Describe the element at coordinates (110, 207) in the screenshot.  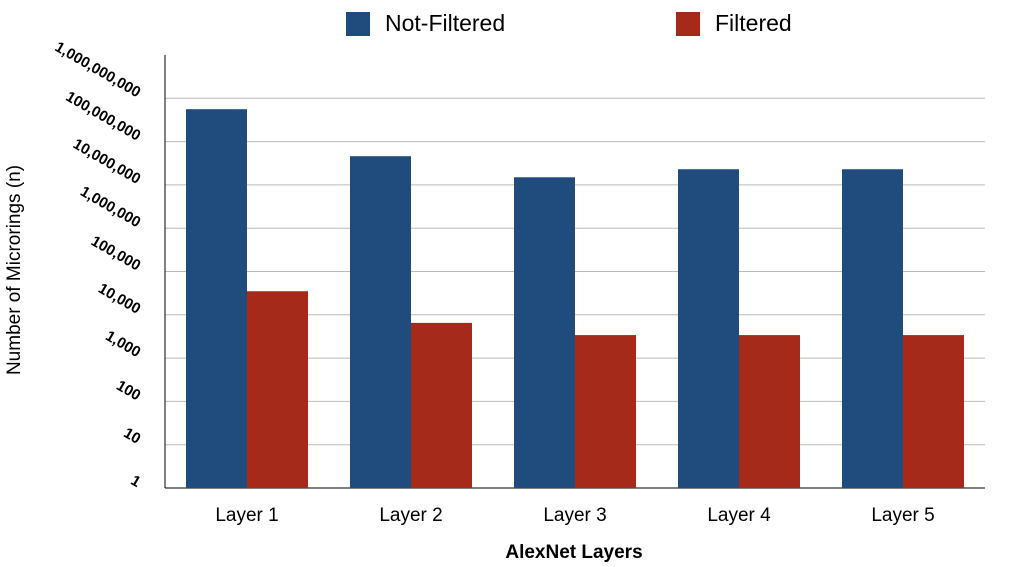
I see `y-tick-label: 1,000,000` at that location.